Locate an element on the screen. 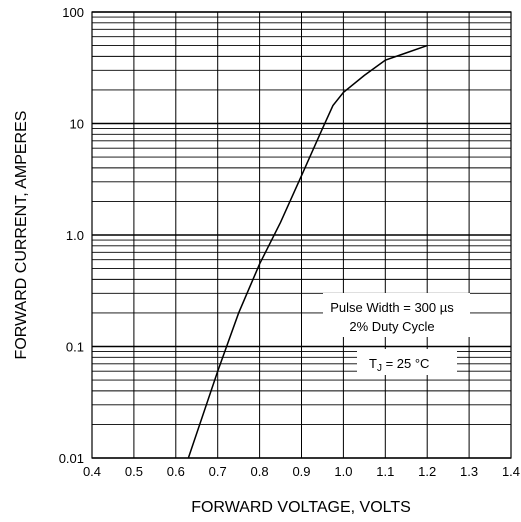  x-tick-label: 1.3 is located at coordinates (469, 471).